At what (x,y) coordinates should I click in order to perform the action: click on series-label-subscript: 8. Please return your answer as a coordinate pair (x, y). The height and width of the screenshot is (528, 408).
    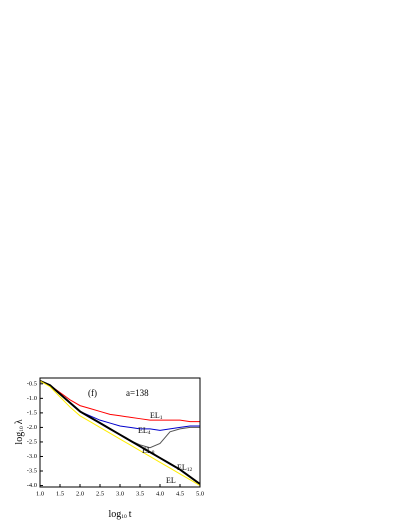
    Looking at the image, I should click on (153, 453).